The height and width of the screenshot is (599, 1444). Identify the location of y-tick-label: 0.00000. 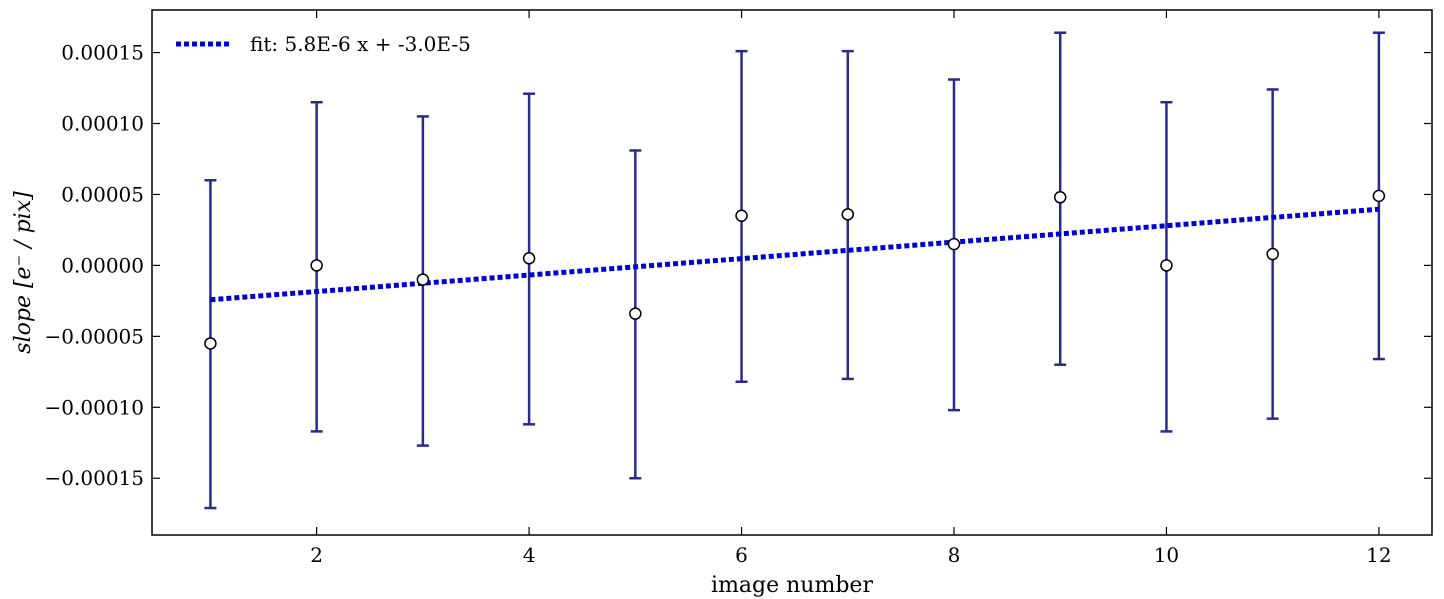
(102, 265).